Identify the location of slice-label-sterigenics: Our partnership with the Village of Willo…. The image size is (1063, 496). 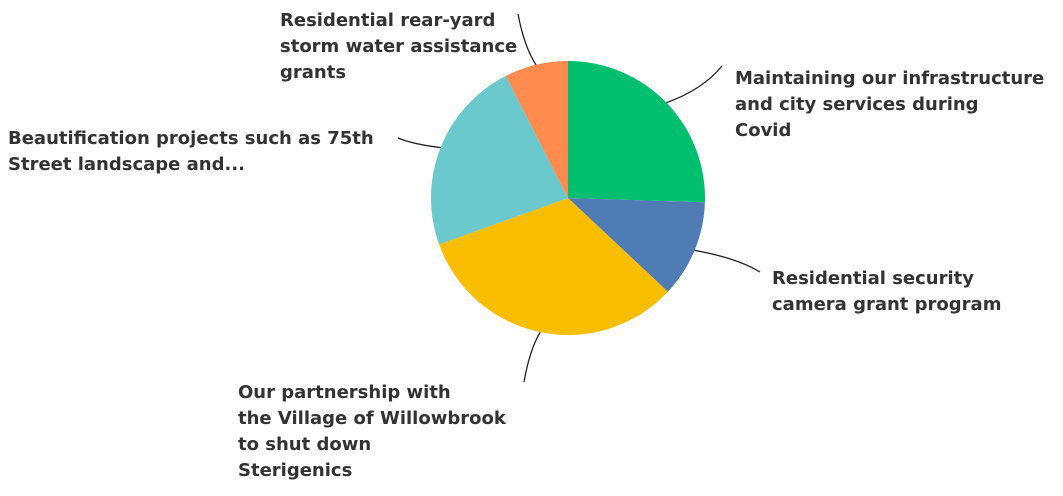
(372, 431).